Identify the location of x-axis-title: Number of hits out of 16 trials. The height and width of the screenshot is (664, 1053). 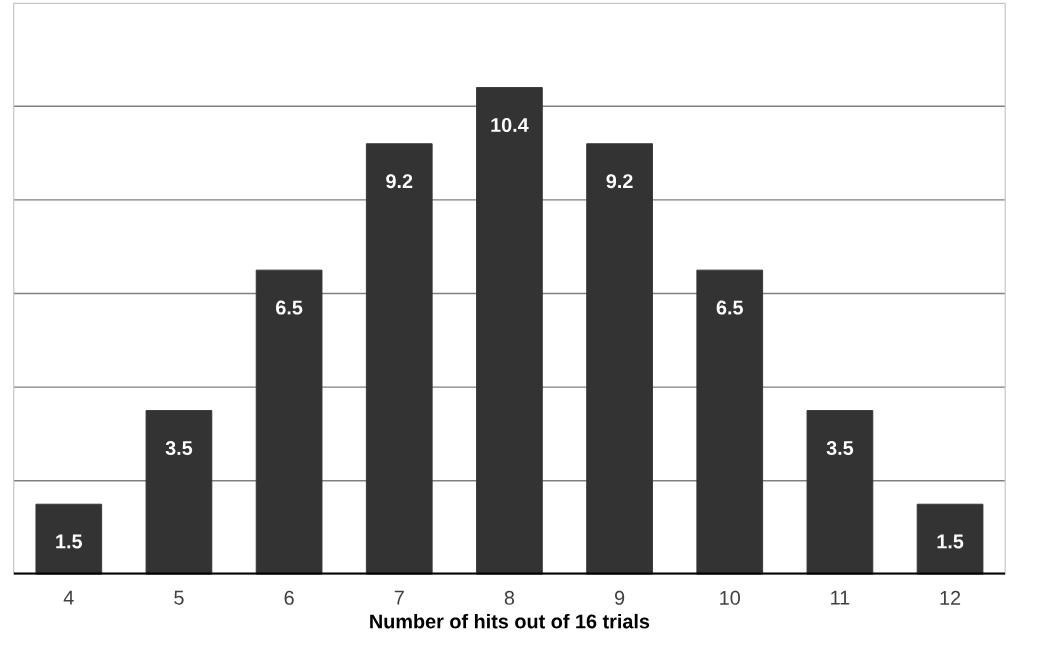
(510, 621).